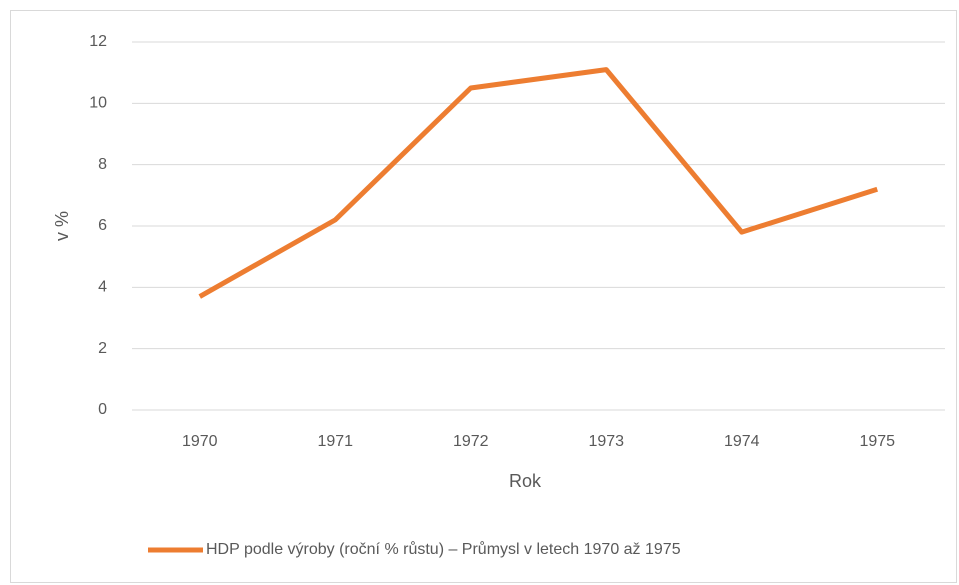 Image resolution: width=959 pixels, height=585 pixels. Describe the element at coordinates (606, 441) in the screenshot. I see `x-tick-label: 1973` at that location.